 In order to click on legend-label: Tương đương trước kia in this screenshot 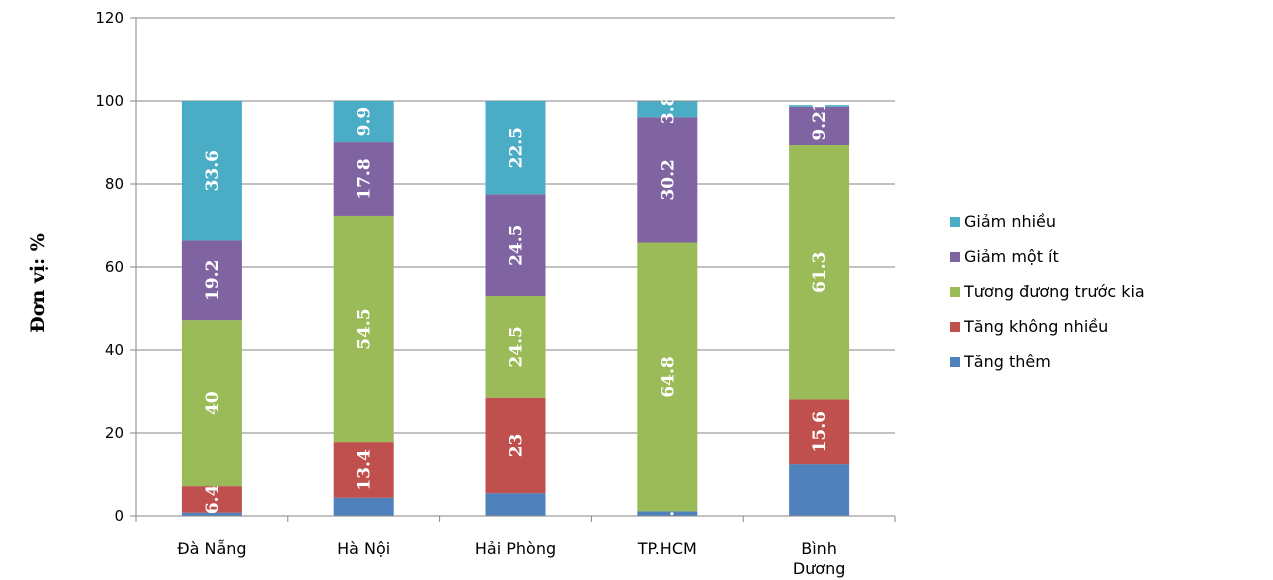, I will do `click(1054, 291)`.